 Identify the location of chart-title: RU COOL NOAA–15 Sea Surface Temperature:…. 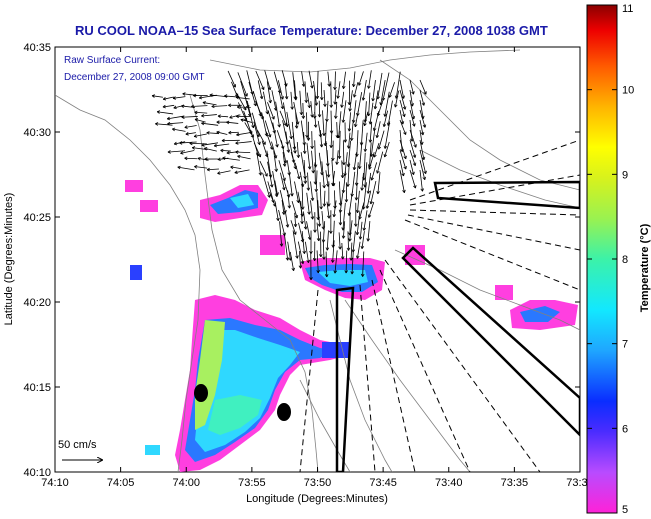
(311, 30).